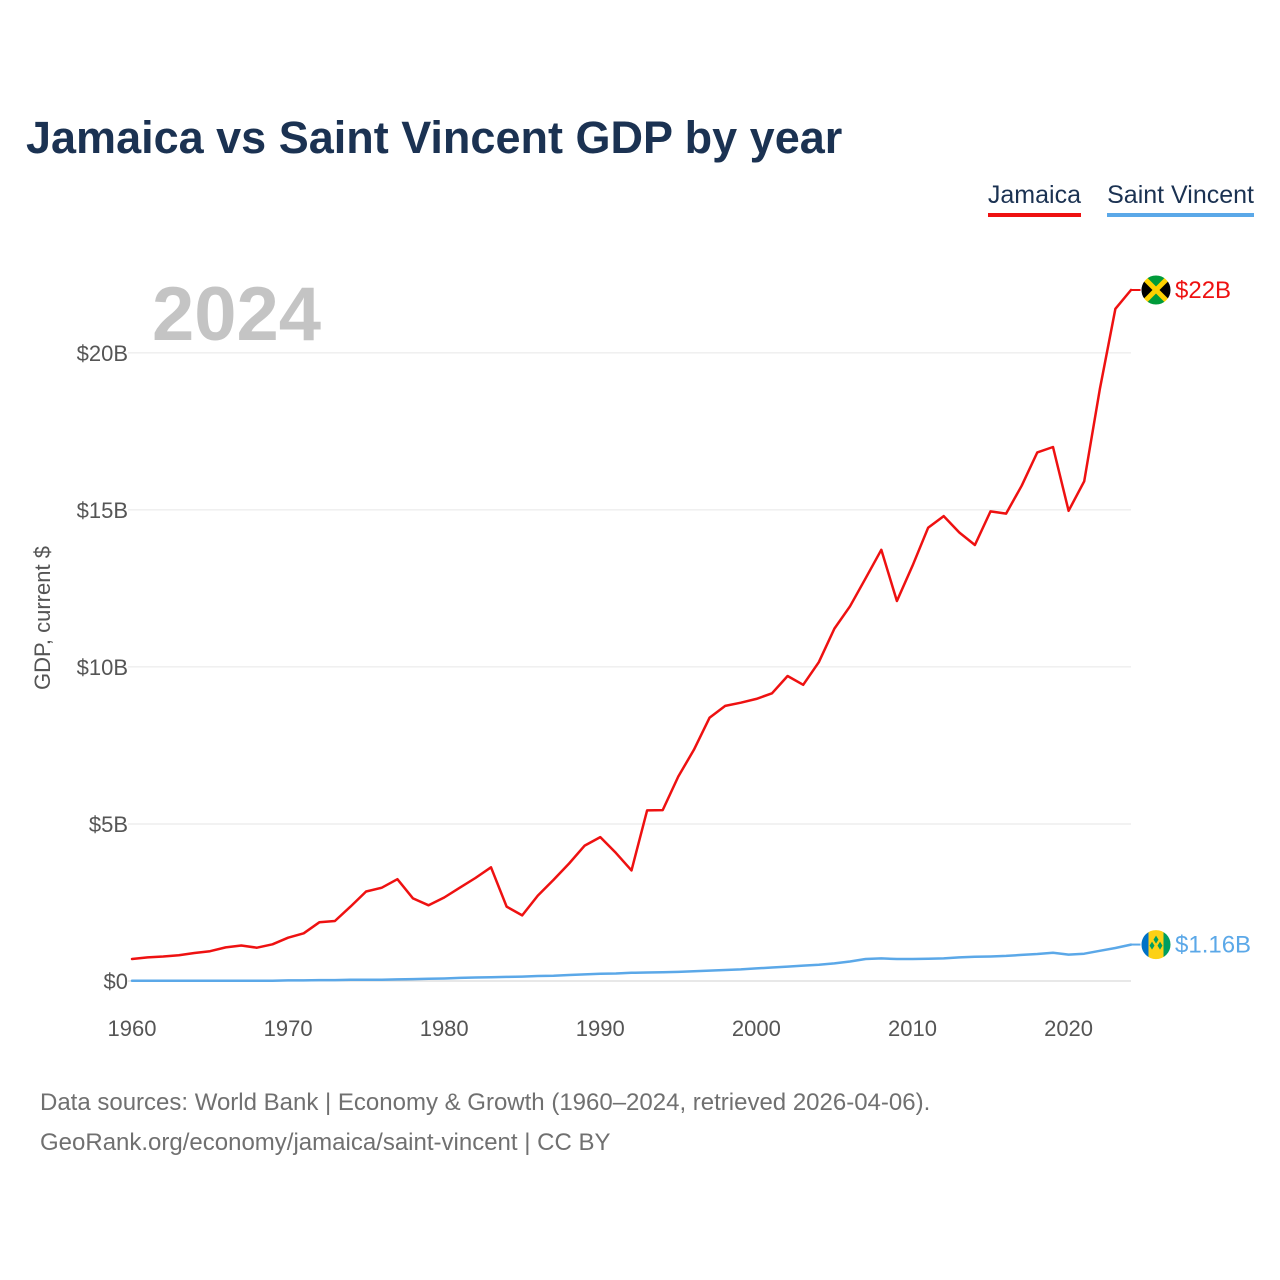  I want to click on x-tick-label: 1960, so click(132, 1028).